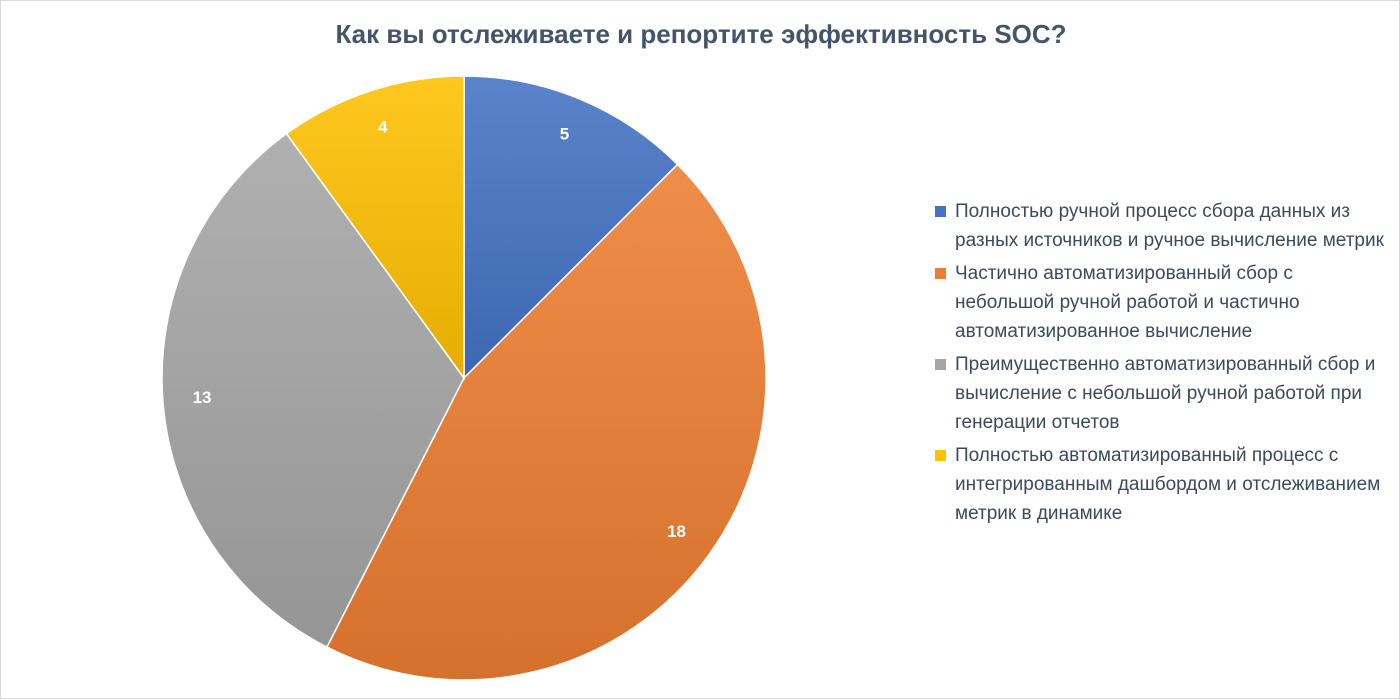  I want to click on data-label-2: 18, so click(676, 531).